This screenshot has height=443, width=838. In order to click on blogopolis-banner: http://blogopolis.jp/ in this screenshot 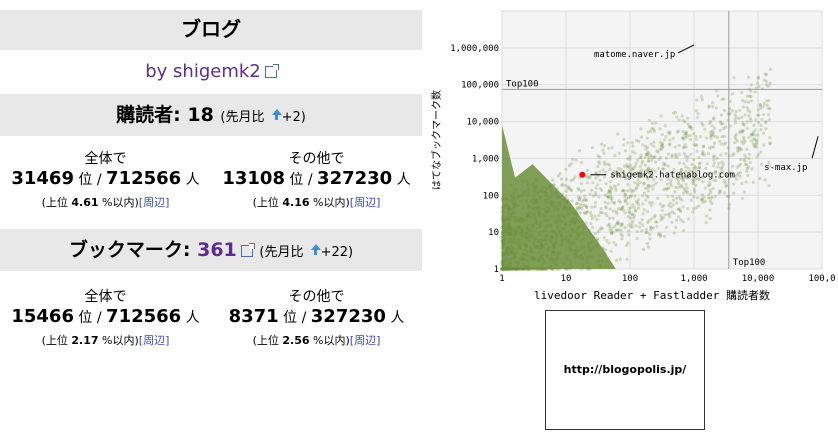, I will do `click(625, 370)`.